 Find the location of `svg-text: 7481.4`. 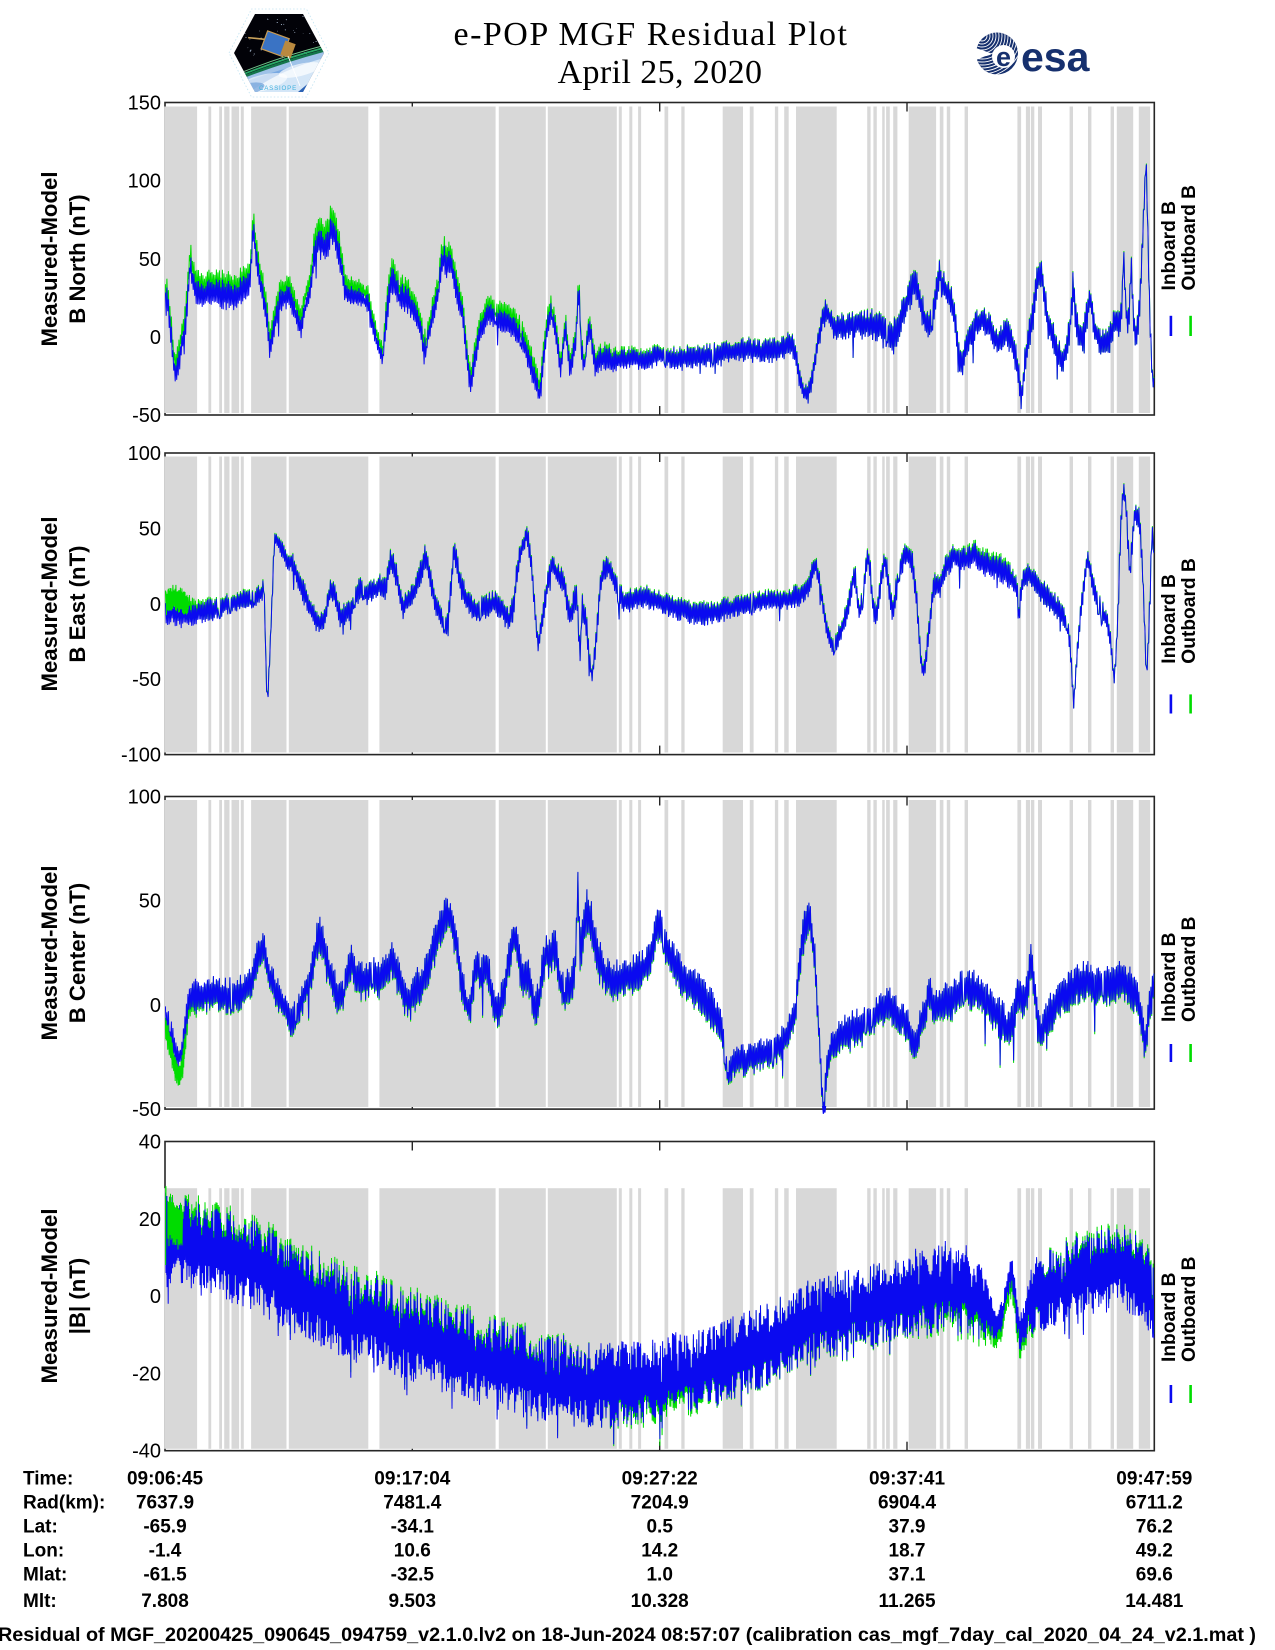

svg-text: 7481.4 is located at coordinates (412, 1503).